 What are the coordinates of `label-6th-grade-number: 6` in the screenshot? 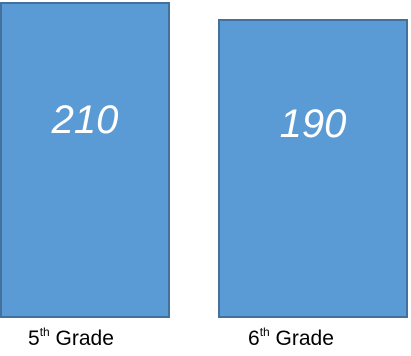 It's located at (254, 338).